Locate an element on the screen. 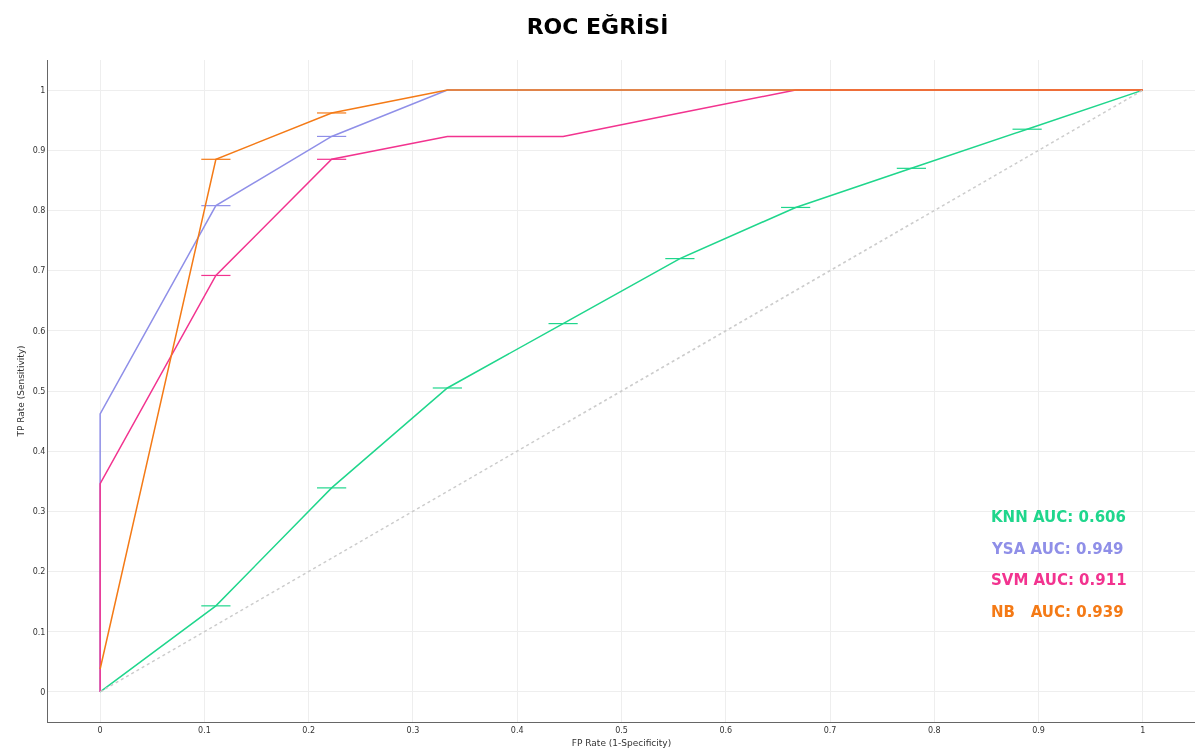 Image resolution: width=1195 pixels, height=756 pixels. text: YSA AUC: 0.949 is located at coordinates (1057, 549).